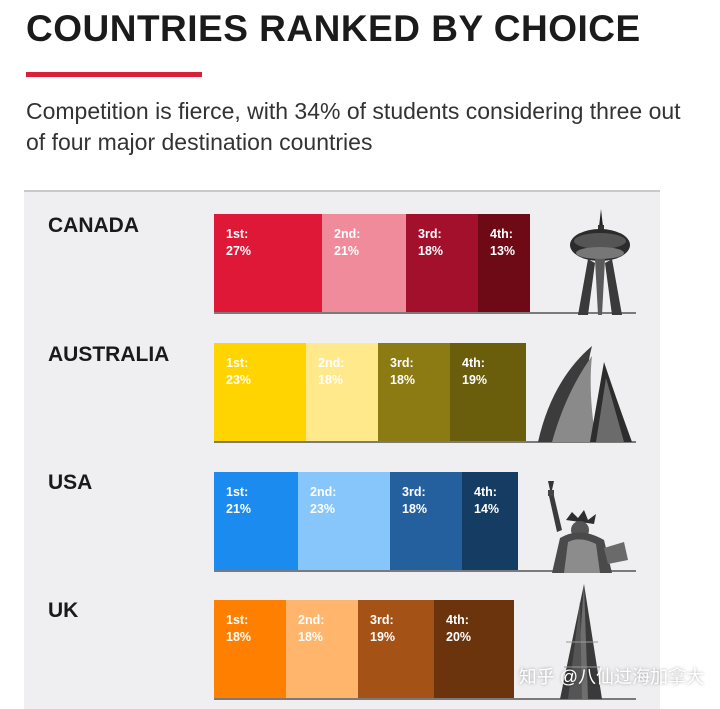 The width and height of the screenshot is (720, 709). What do you see at coordinates (347, 243) in the screenshot?
I see `segment-label: 2nd: 21%` at bounding box center [347, 243].